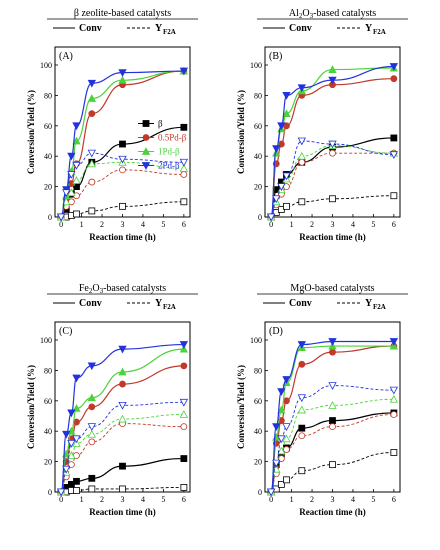  I want to click on x-axis-label: Reaction time (h), so click(122, 512).